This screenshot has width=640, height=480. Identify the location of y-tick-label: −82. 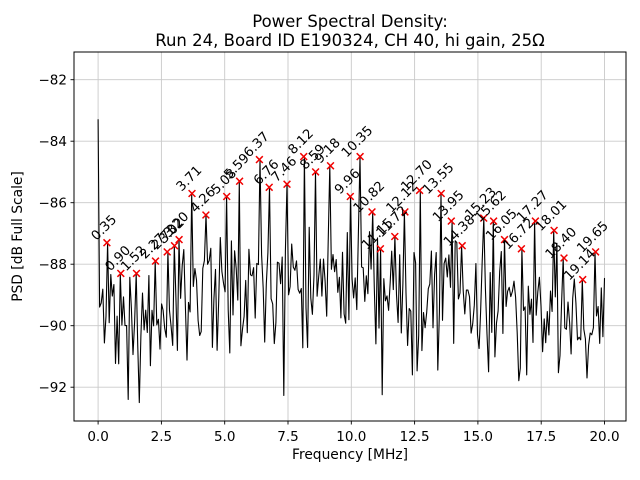
(53, 80).